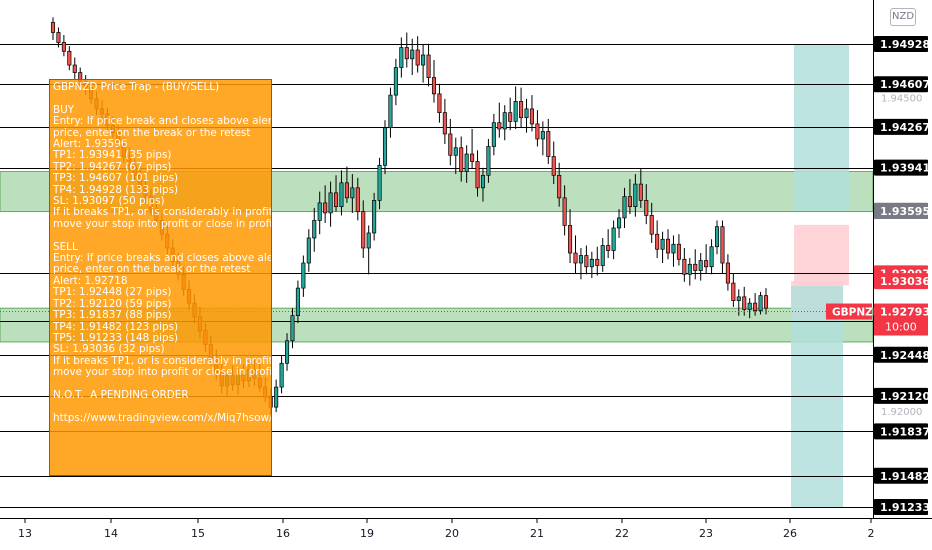 Image resolution: width=932 pixels, height=550 pixels. Describe the element at coordinates (109, 349) in the screenshot. I see `note-line: SL: 1.93036 (32 pips)` at that location.